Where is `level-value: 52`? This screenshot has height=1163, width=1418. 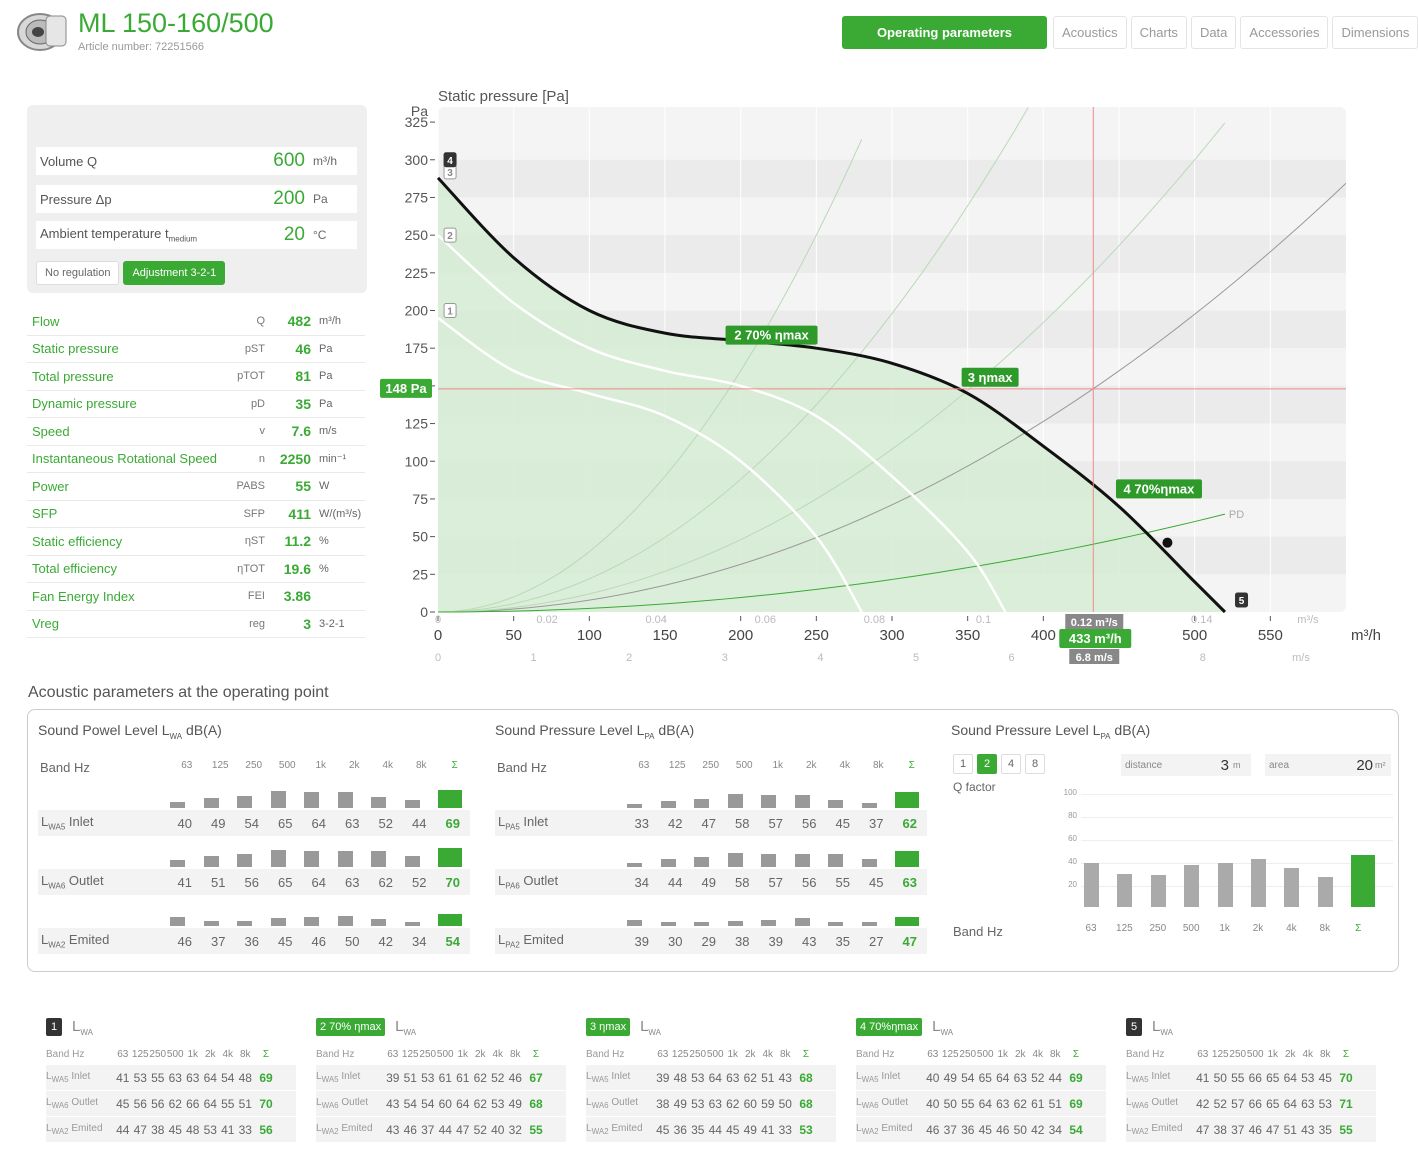 level-value: 52 is located at coordinates (385, 823).